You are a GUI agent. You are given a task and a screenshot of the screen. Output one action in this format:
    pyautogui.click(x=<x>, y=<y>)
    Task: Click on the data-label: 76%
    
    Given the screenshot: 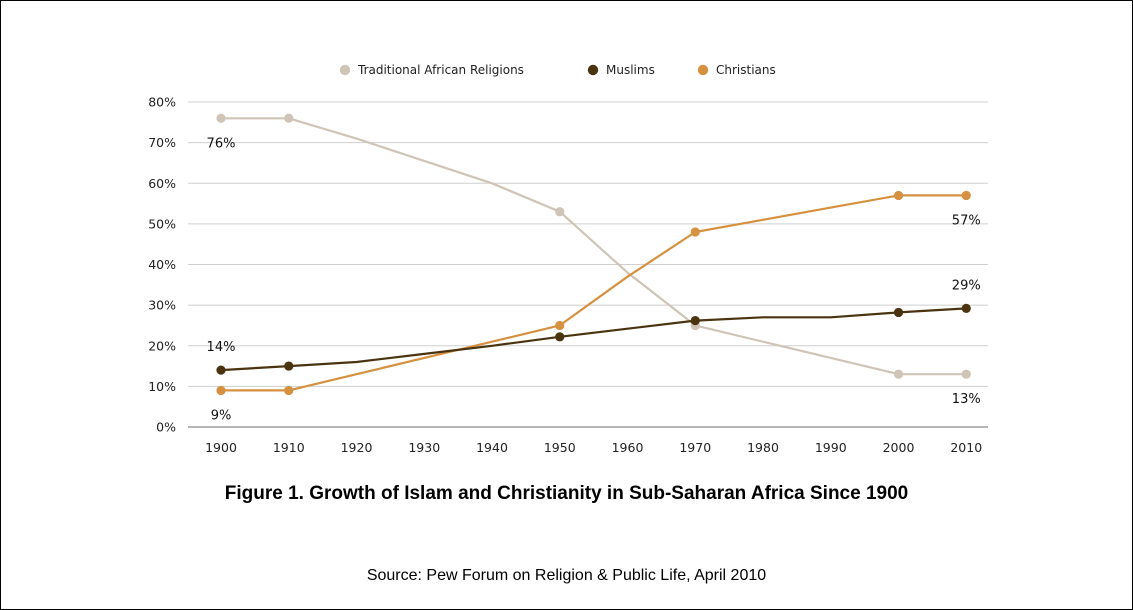 What is the action you would take?
    pyautogui.click(x=221, y=143)
    